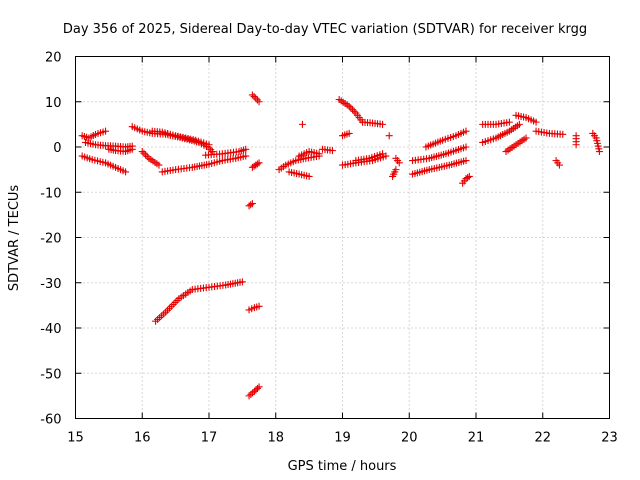 The height and width of the screenshot is (480, 640). What do you see at coordinates (609, 438) in the screenshot?
I see `x-tick-label: 23` at bounding box center [609, 438].